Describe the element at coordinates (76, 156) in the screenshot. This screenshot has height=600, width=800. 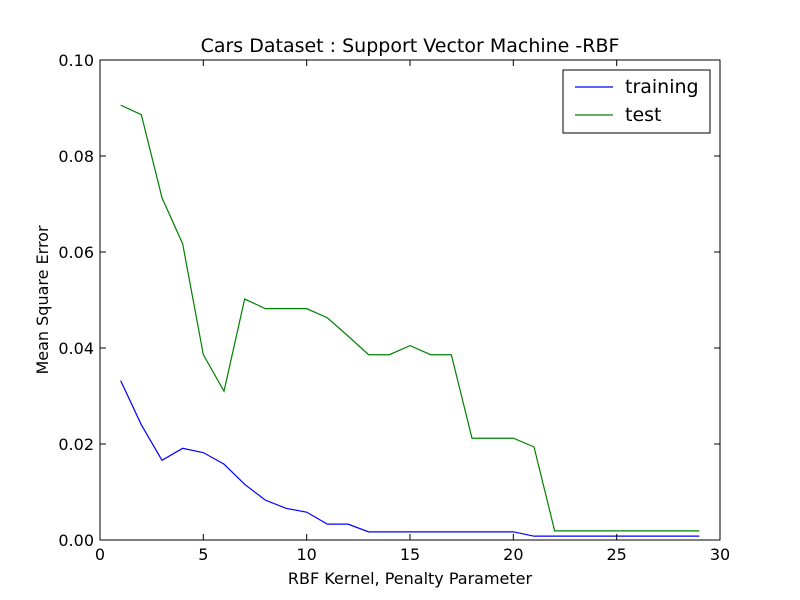
I see `y-tick-label: 0.08` at that location.